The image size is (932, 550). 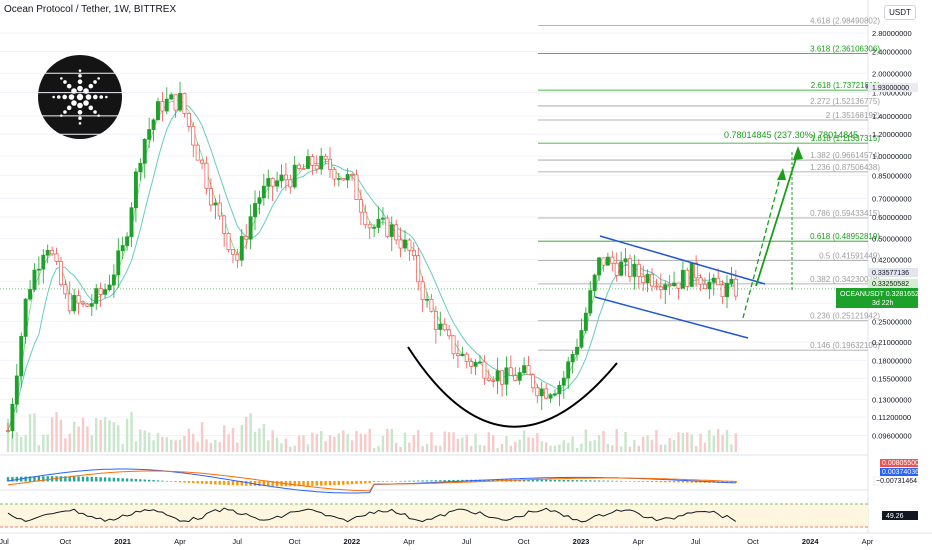 I want to click on fib-label: 0.618 (0.48952819), so click(x=845, y=236).